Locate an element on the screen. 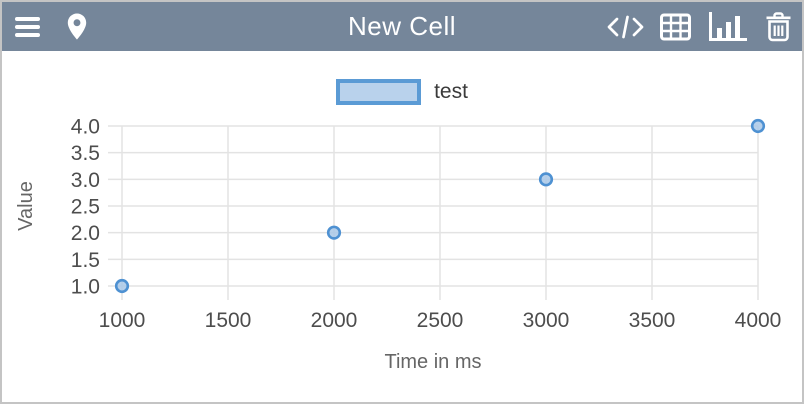  x-tick-label: 2000 is located at coordinates (334, 320).